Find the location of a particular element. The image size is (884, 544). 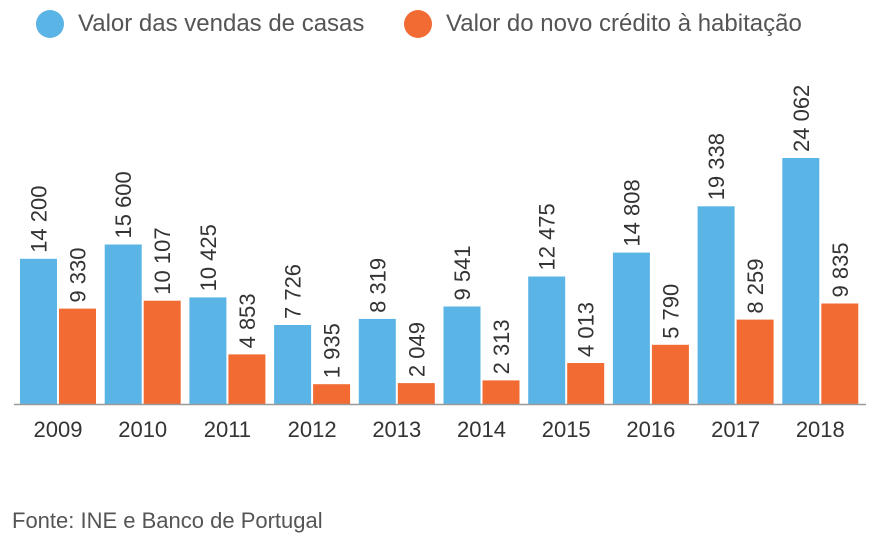

data-label-sales-2012: 7 726 is located at coordinates (293, 291).